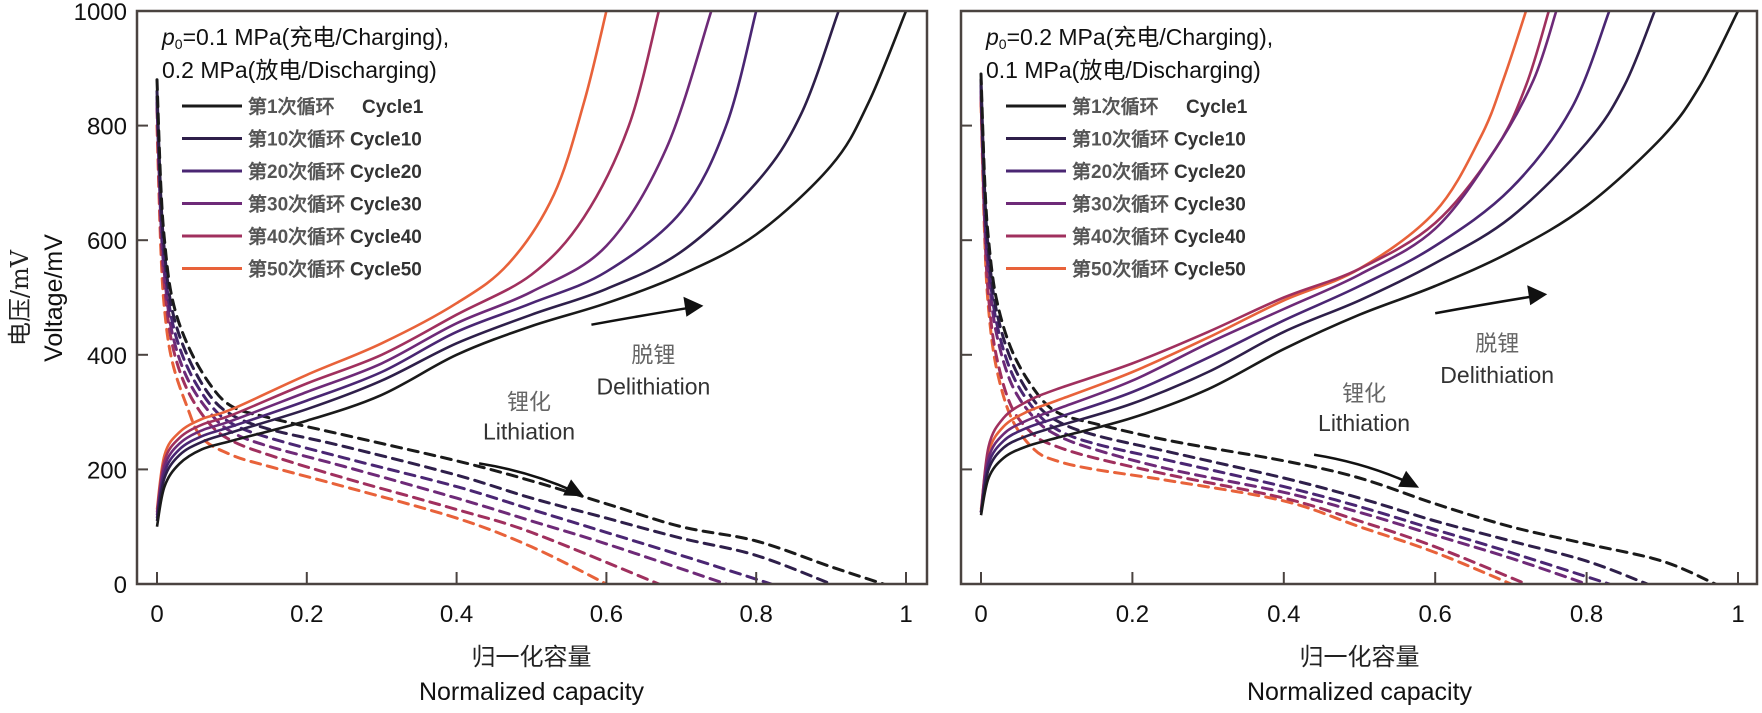 The image size is (1762, 713). I want to click on y-tick-label: 600, so click(107, 241).